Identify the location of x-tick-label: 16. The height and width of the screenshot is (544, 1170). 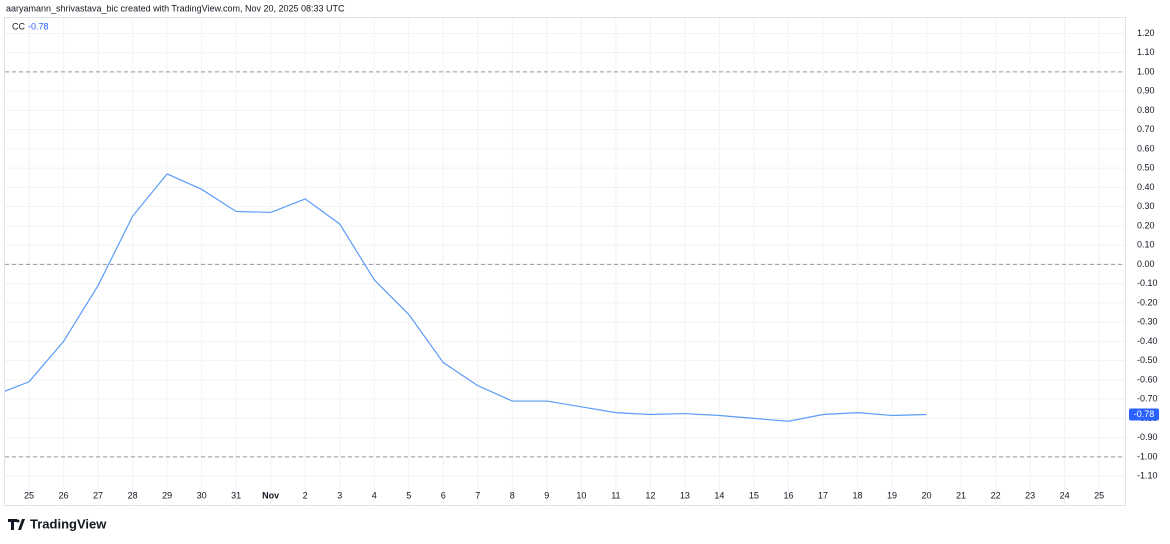
(788, 495).